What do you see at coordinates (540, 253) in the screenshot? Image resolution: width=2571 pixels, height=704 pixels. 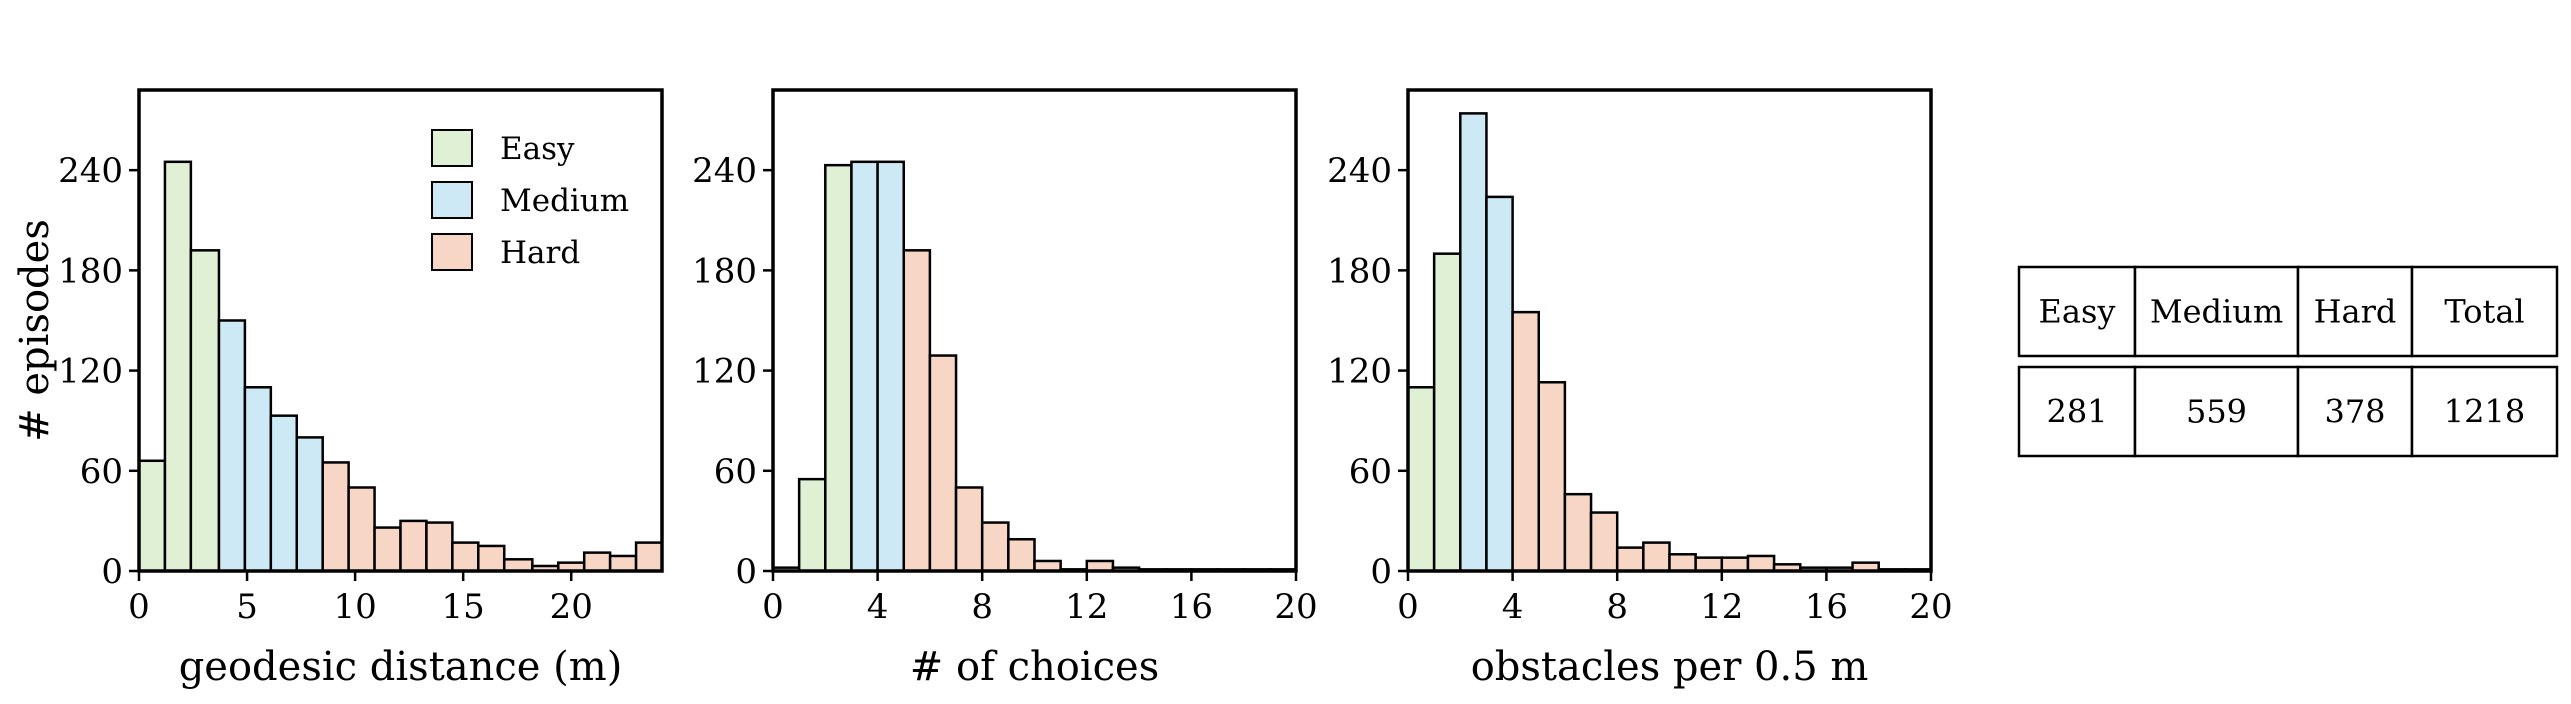 I see `legend-label-hard: Hard` at bounding box center [540, 253].